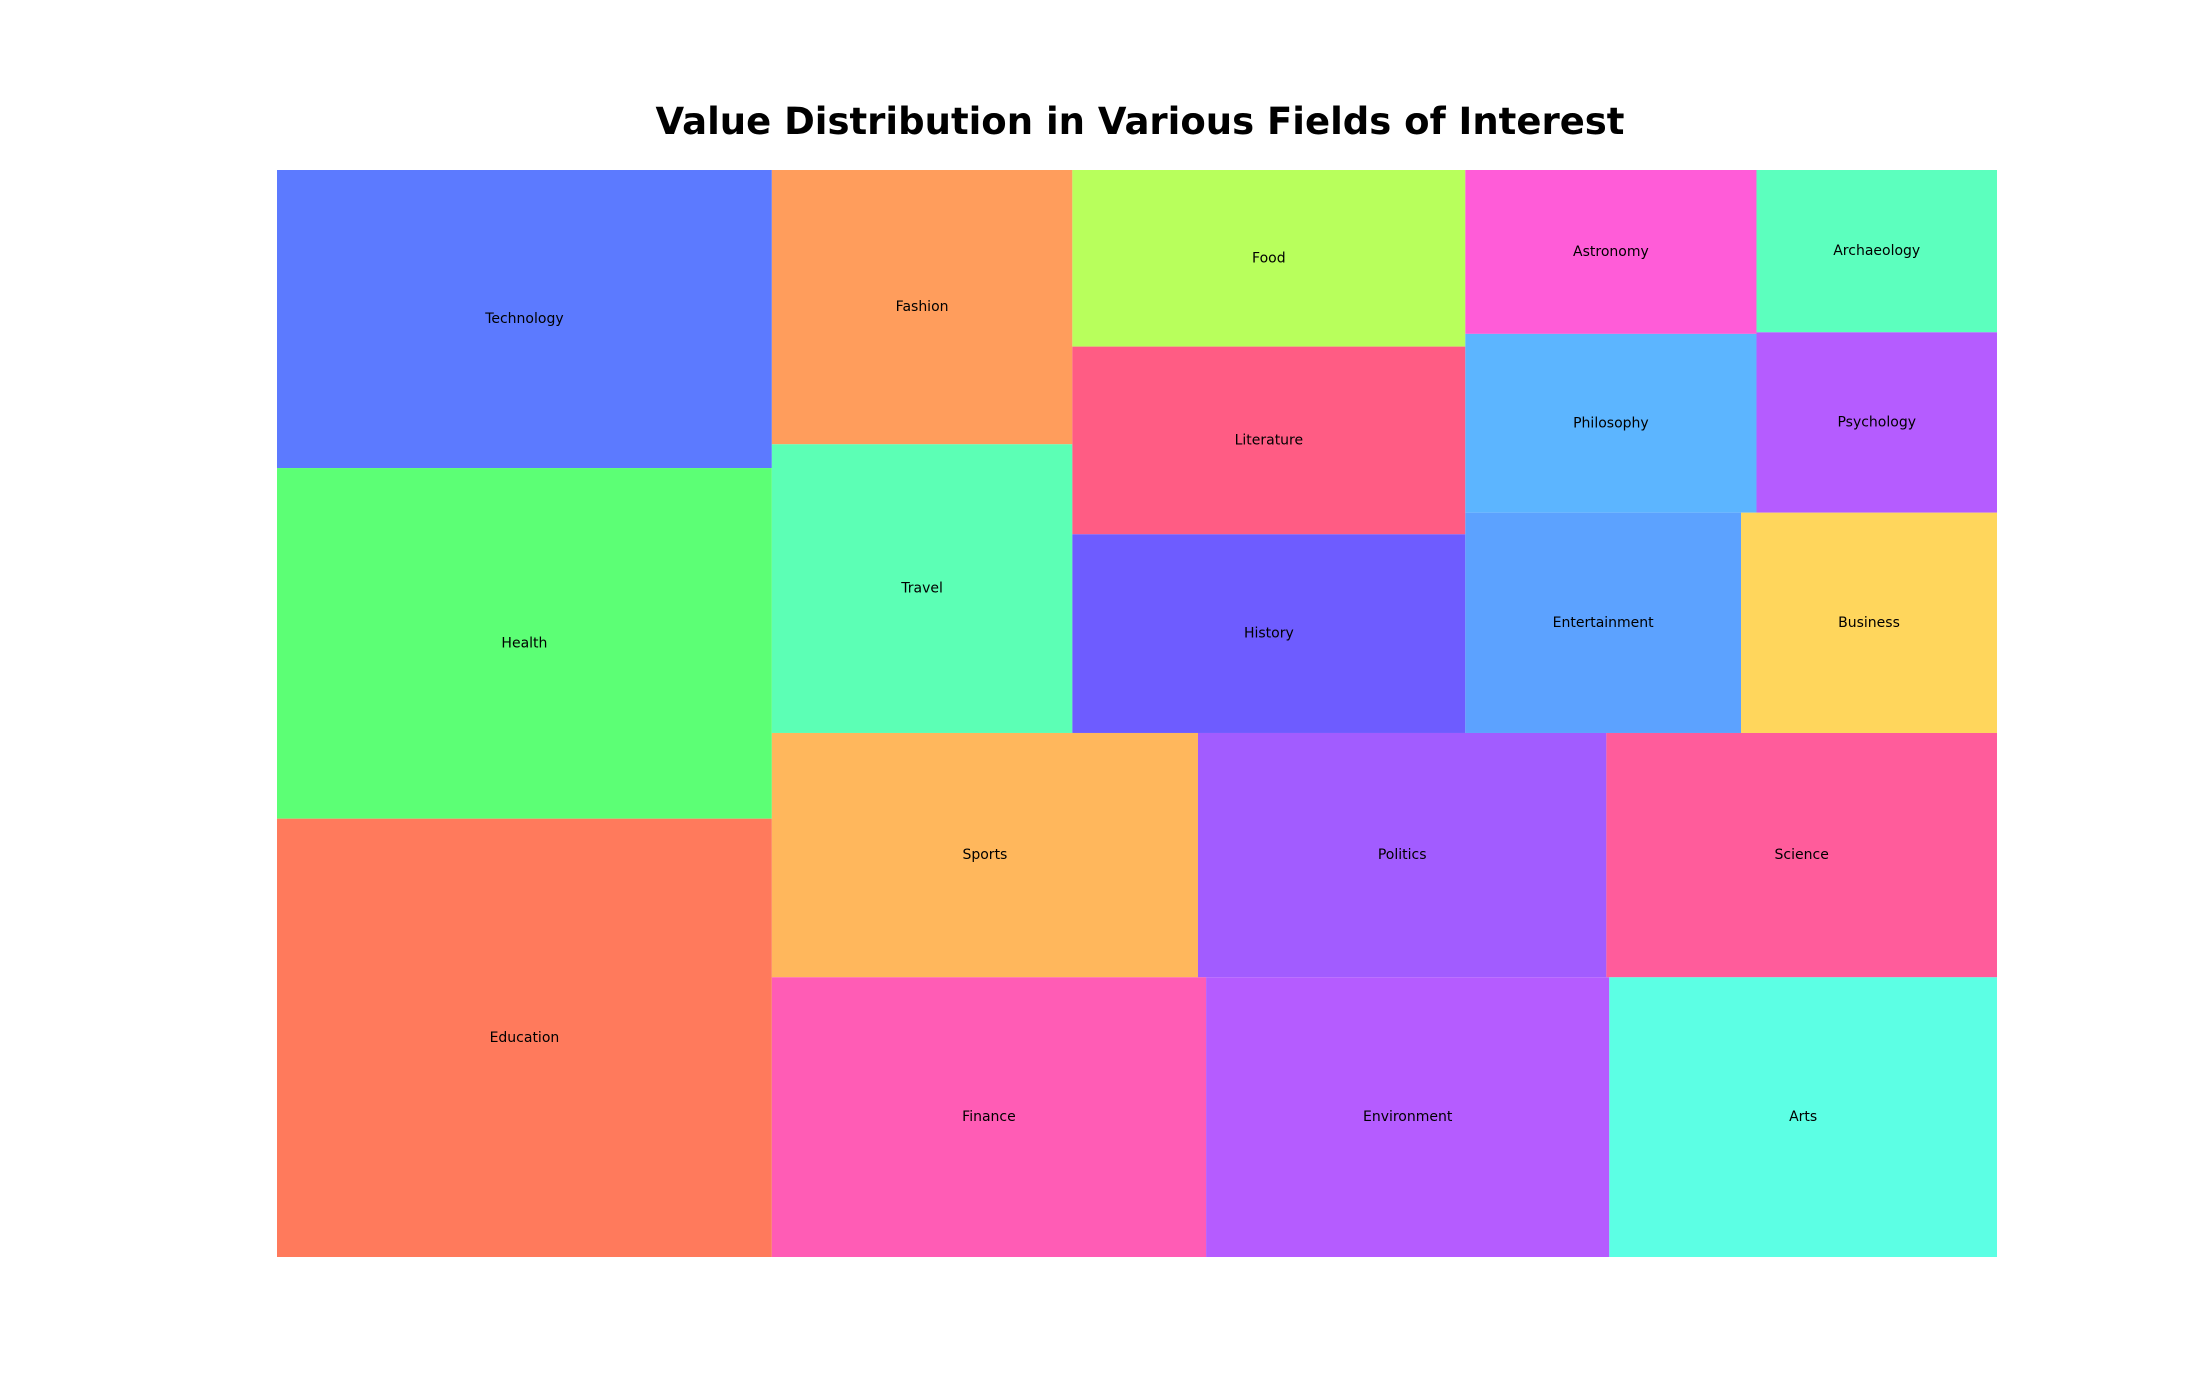 This screenshot has width=2200, height=1400. I want to click on tile-rect-food, so click(1269, 258).